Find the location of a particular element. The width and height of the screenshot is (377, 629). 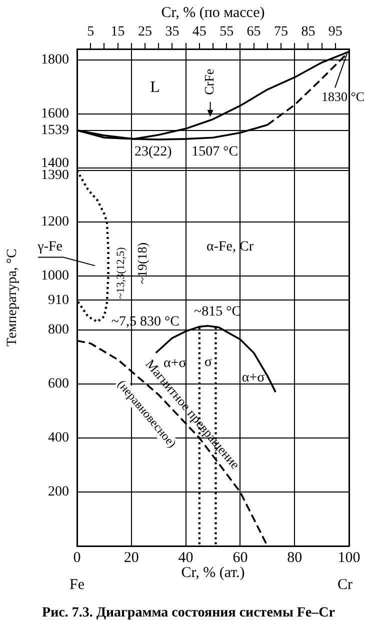

x-axis-title: Cr, % (ат.) is located at coordinates (213, 572).